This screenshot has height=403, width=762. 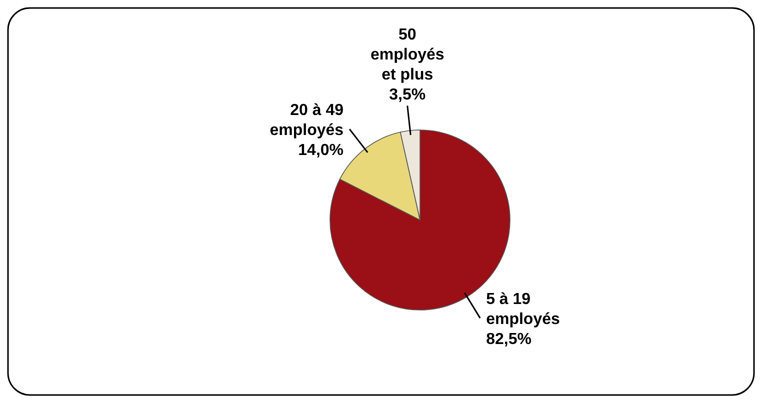 I want to click on slice-label: 20 à 49 employés, so click(x=307, y=121).